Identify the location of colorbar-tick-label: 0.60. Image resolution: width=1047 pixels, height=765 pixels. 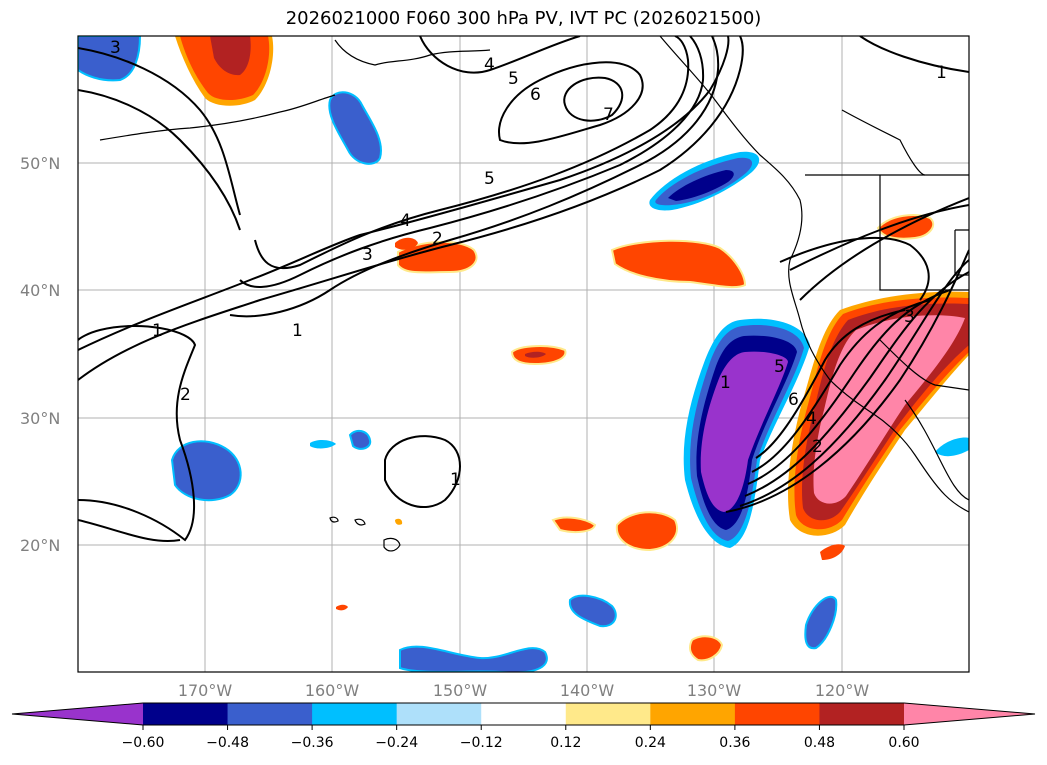
(903, 743).